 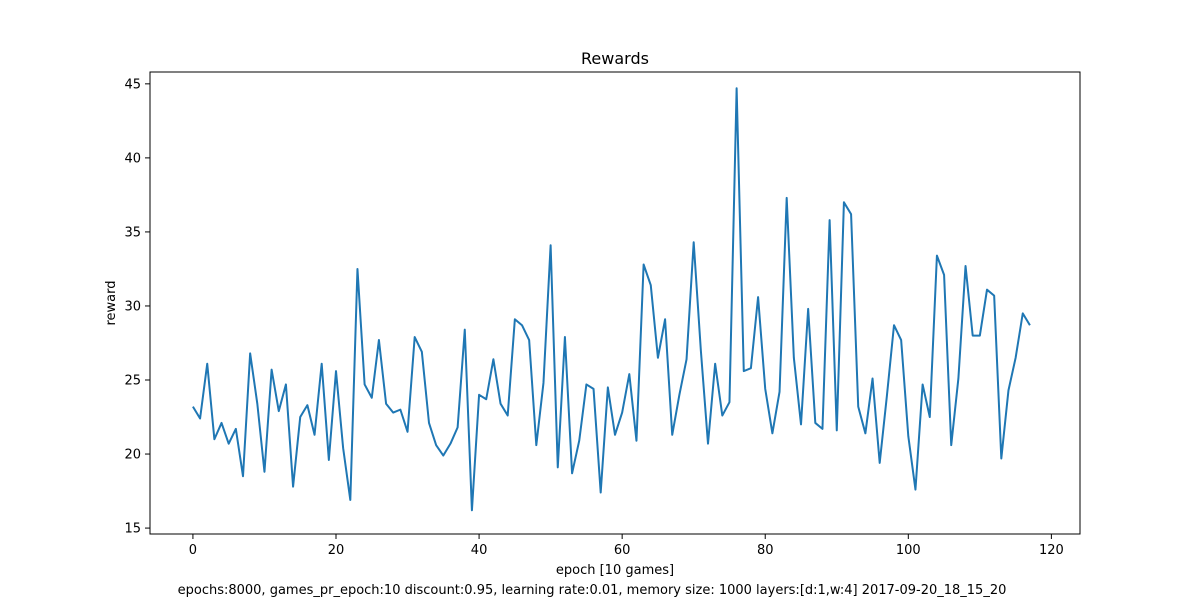 What do you see at coordinates (132, 529) in the screenshot?
I see `y-tick-label: 15` at bounding box center [132, 529].